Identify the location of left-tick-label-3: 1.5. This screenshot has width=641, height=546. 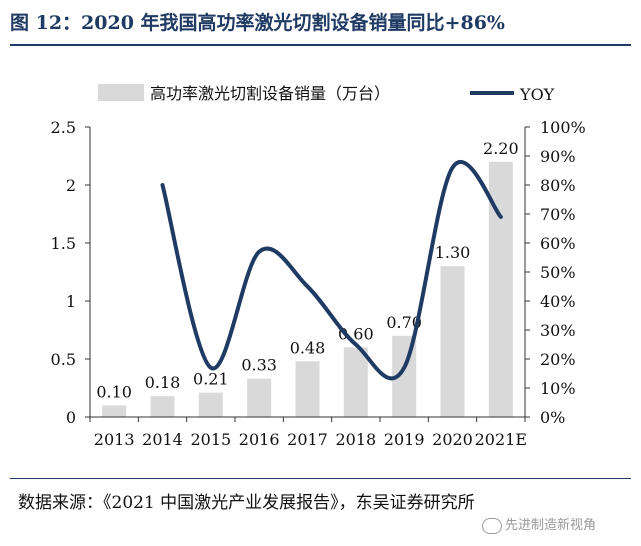
(63, 243).